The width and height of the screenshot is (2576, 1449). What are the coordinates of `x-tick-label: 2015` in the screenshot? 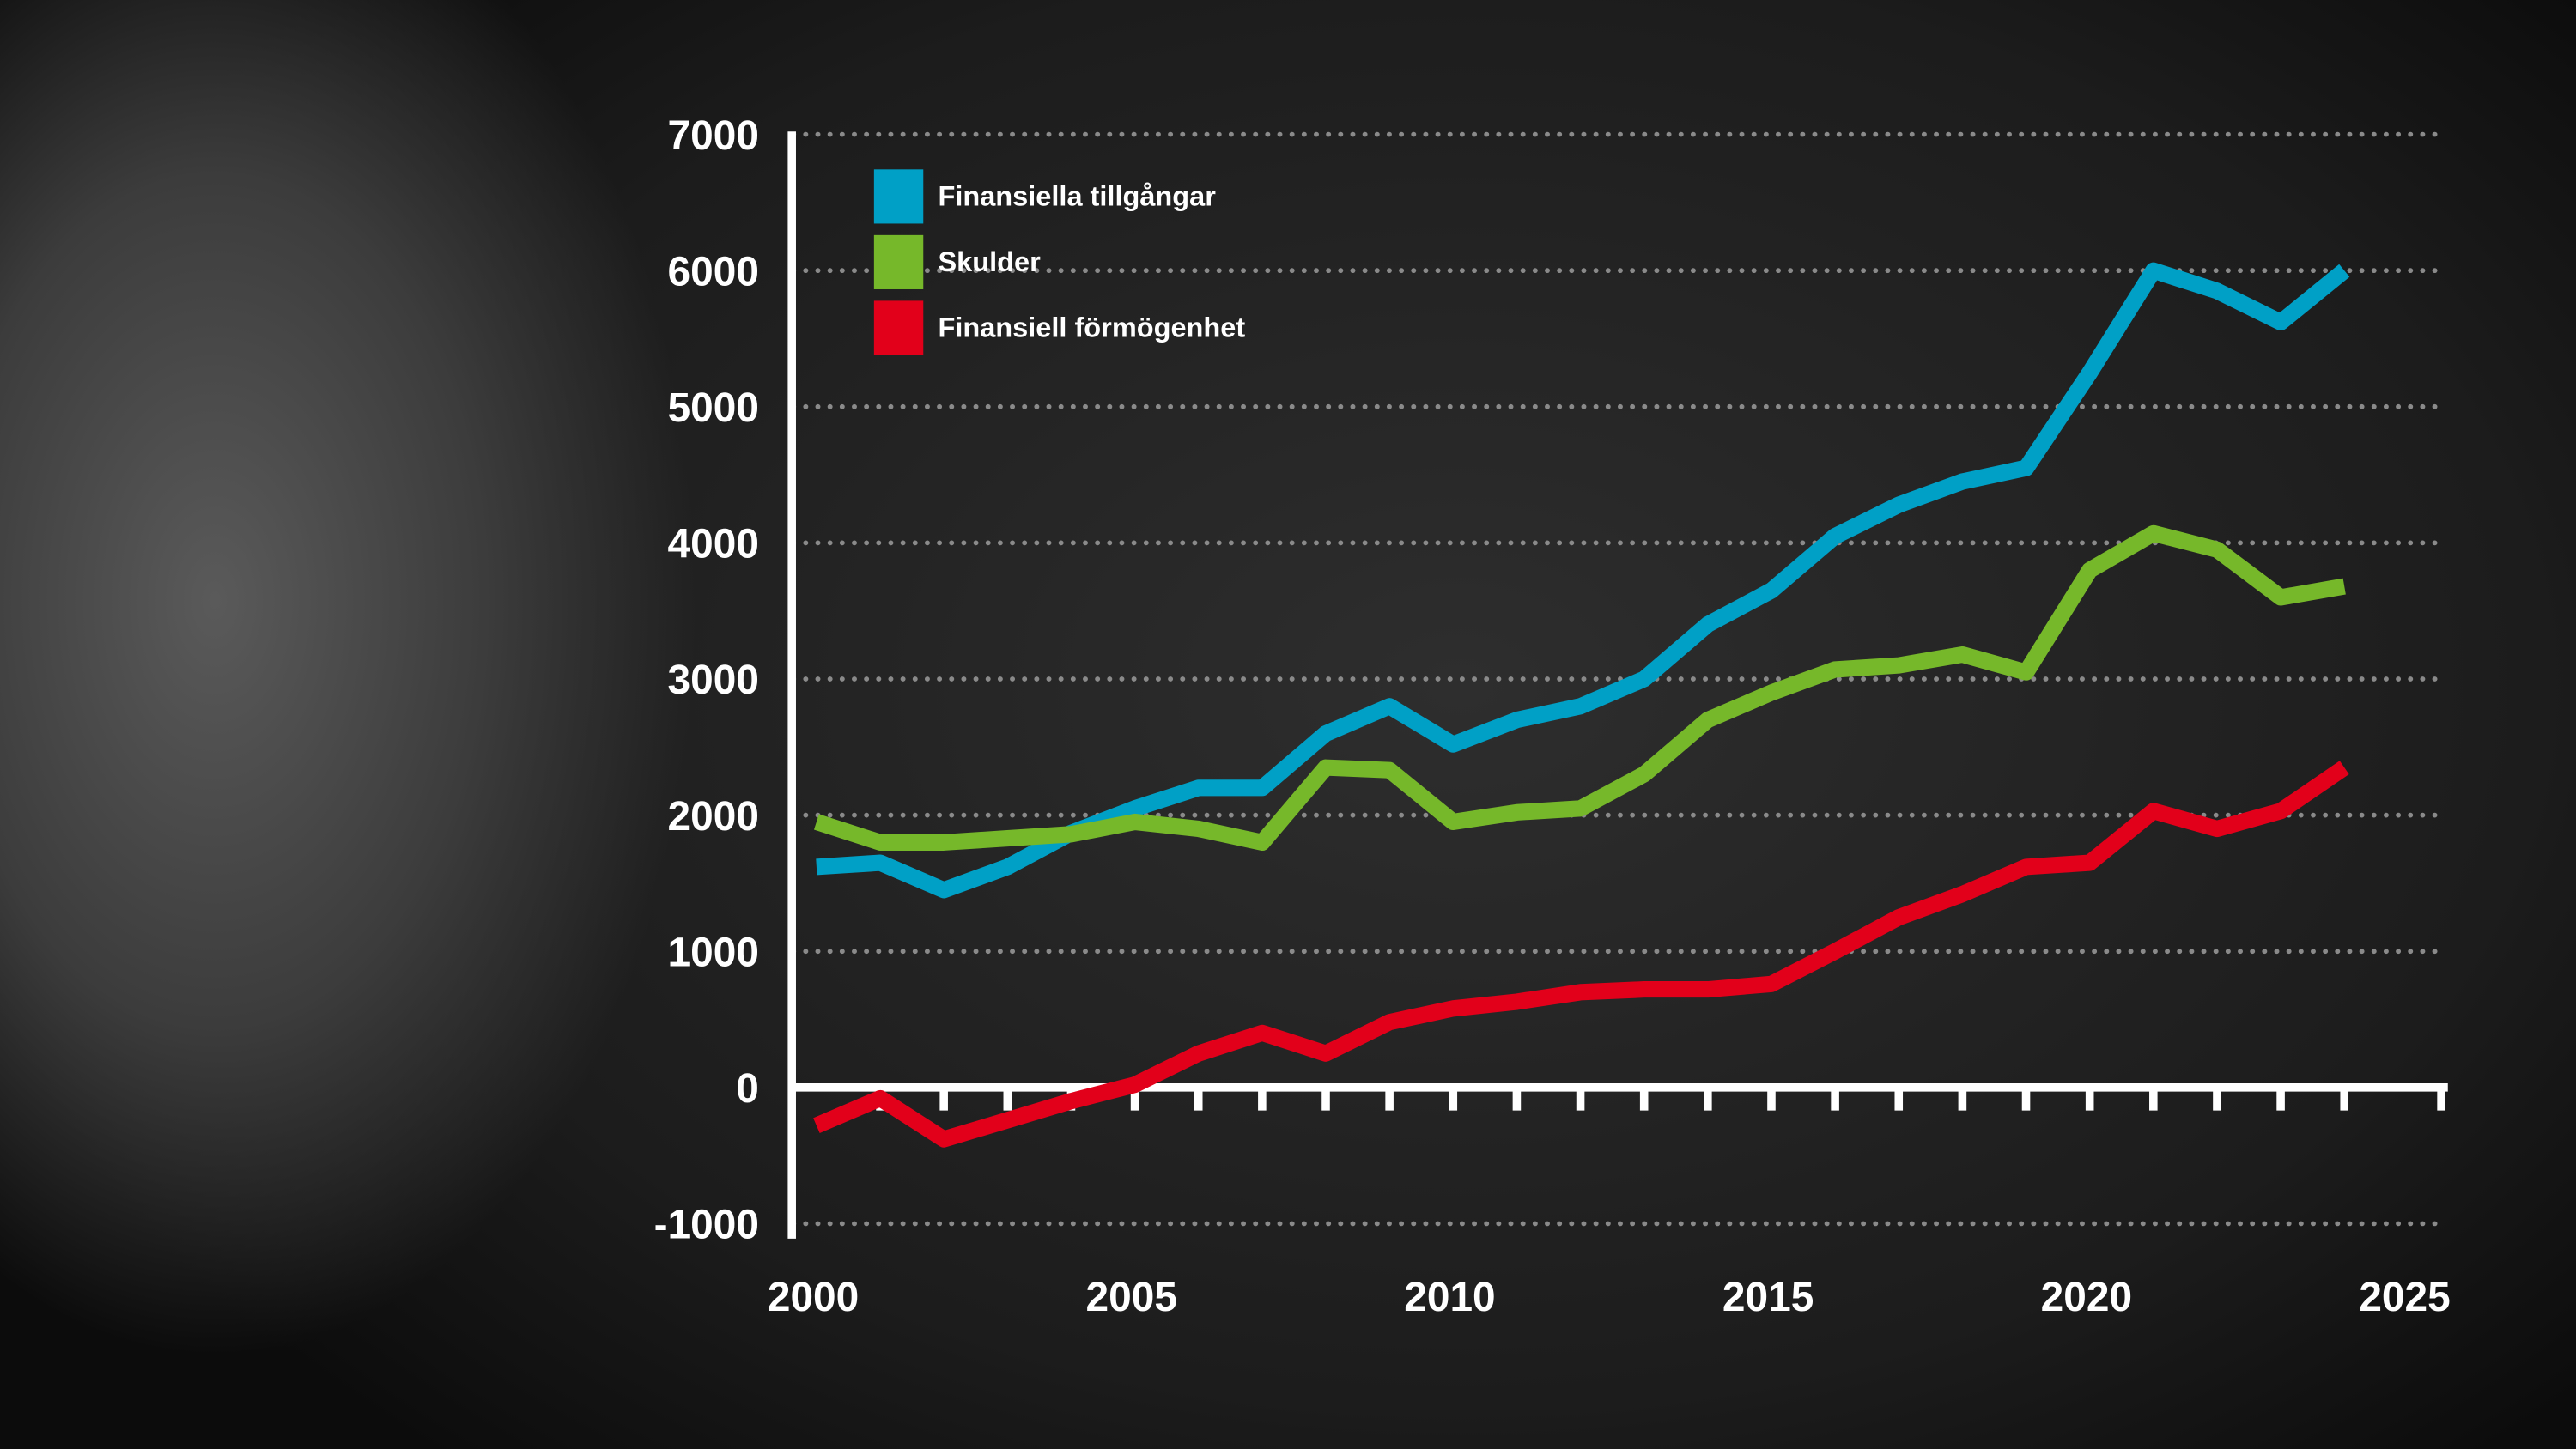 It's located at (1768, 1297).